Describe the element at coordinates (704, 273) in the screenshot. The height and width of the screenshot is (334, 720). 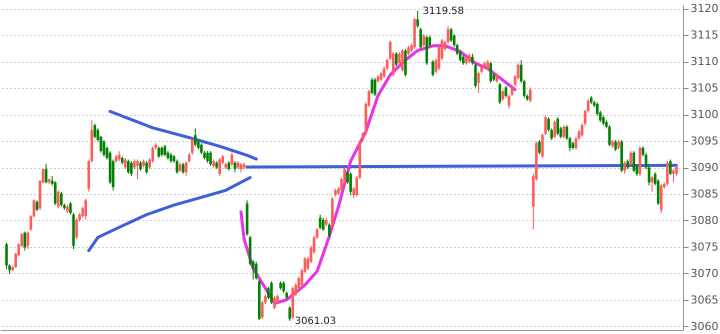
I see `y-tick-label: 3070` at that location.